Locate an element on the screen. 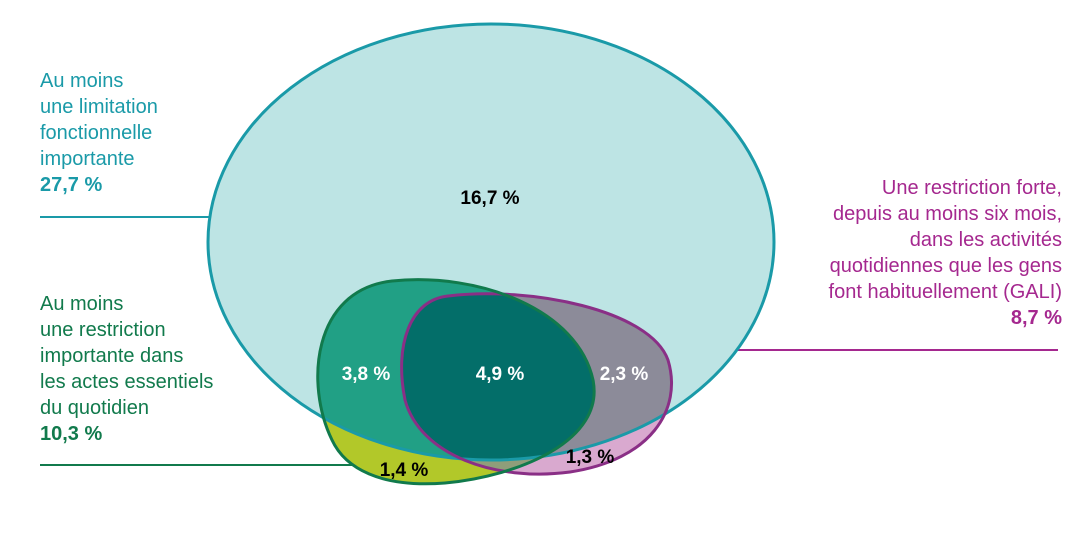 This screenshot has width=1092, height=533. restriction-label-line: les actes essentiels is located at coordinates (127, 382).